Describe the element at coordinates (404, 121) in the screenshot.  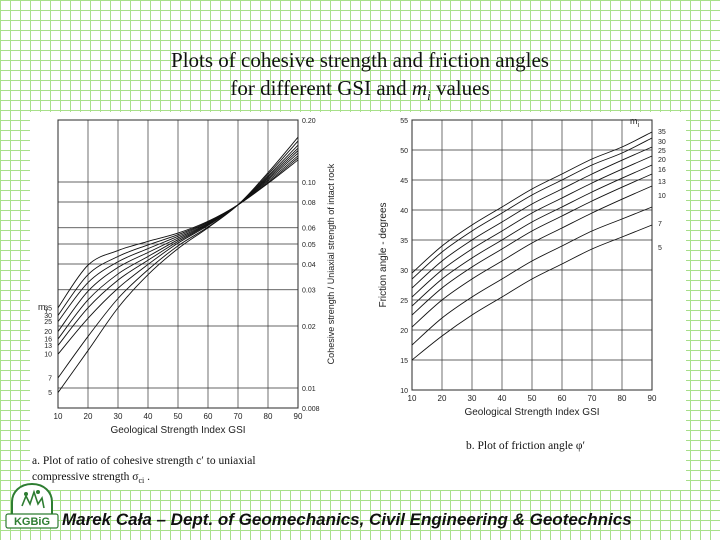
I see `right-y-tick-label: 55` at that location.